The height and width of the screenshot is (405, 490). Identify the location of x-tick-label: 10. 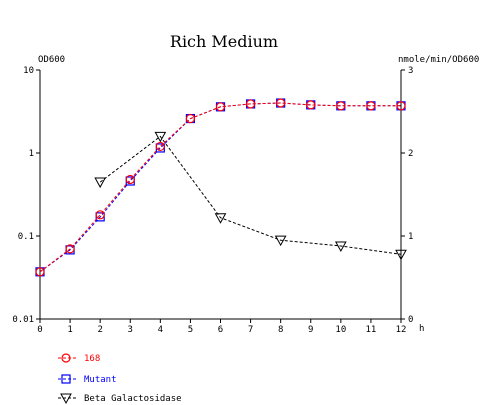
(340, 330).